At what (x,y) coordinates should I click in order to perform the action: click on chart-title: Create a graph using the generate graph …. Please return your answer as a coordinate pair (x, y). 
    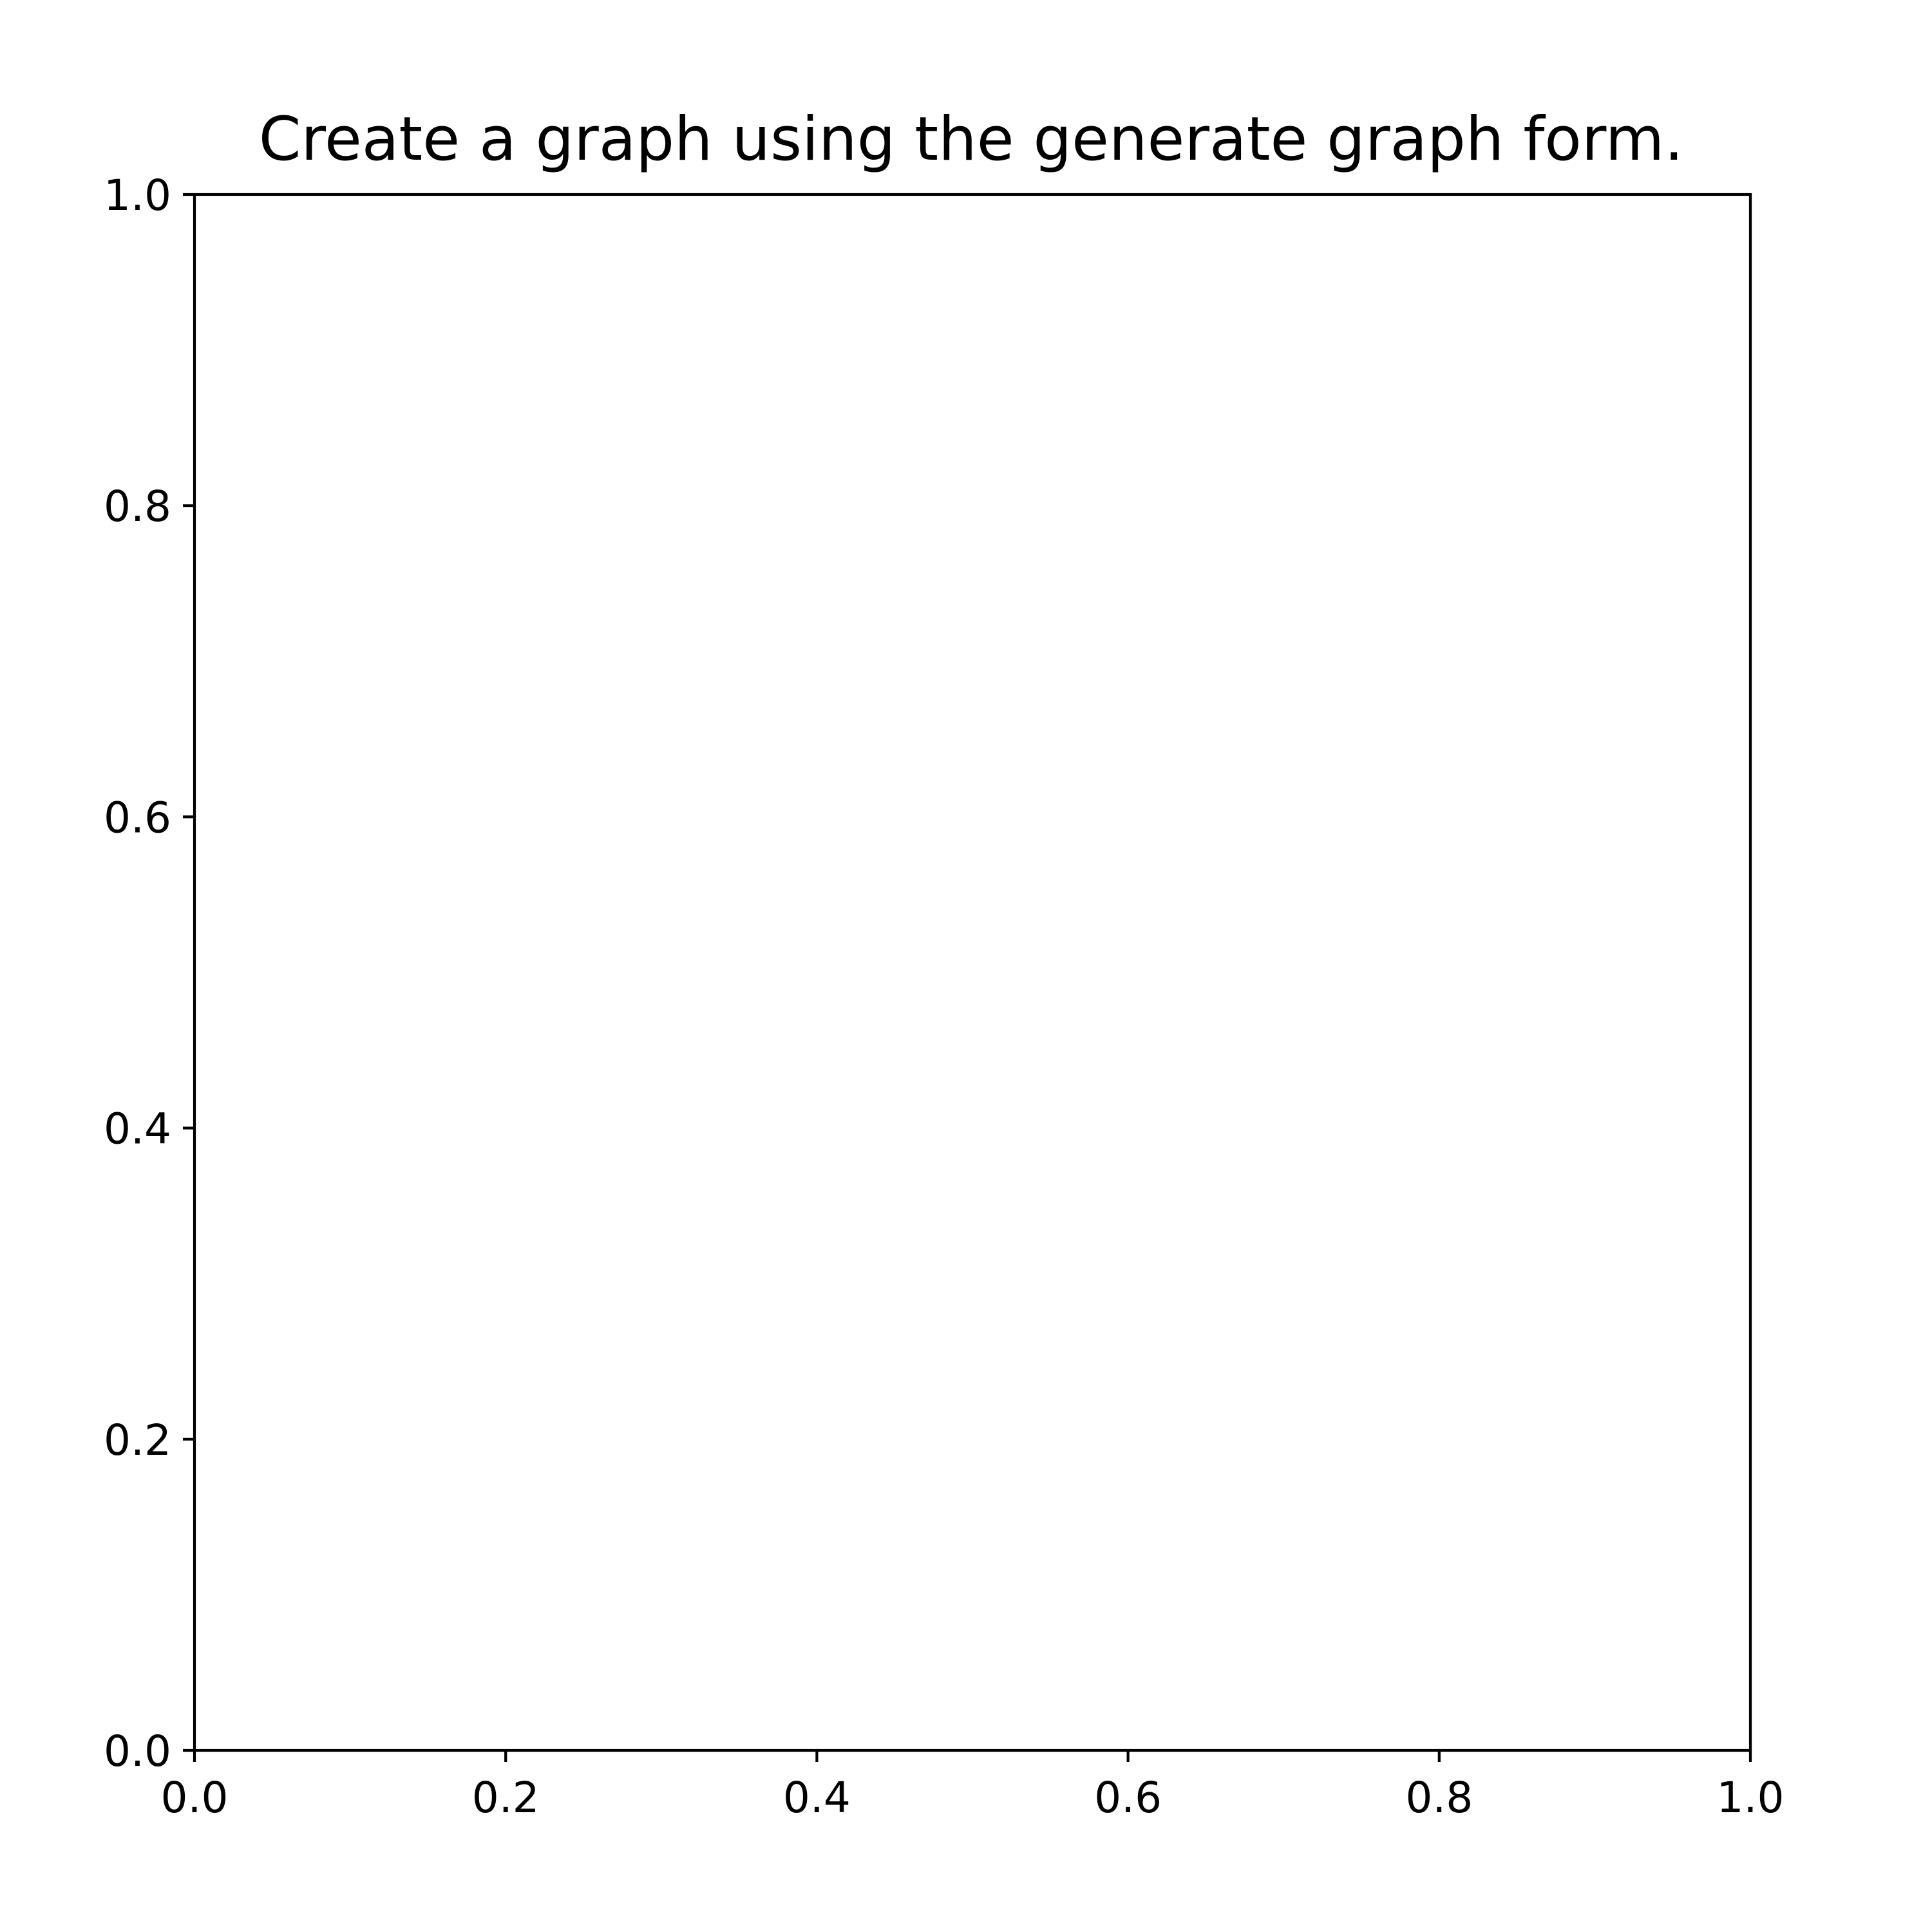
    Looking at the image, I should click on (972, 139).